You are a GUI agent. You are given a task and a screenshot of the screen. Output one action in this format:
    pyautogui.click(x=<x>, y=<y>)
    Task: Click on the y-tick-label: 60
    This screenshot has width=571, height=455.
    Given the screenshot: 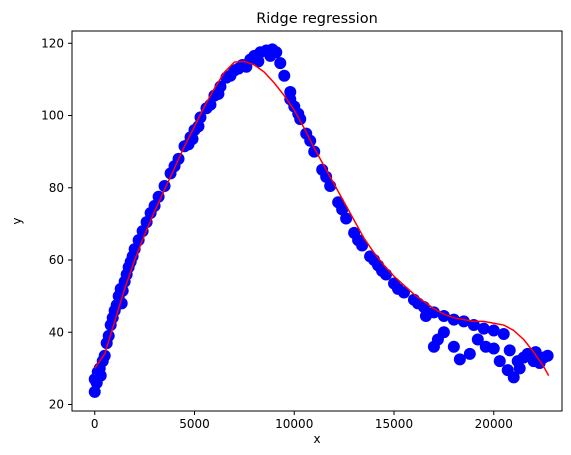 What is the action you would take?
    pyautogui.click(x=56, y=260)
    